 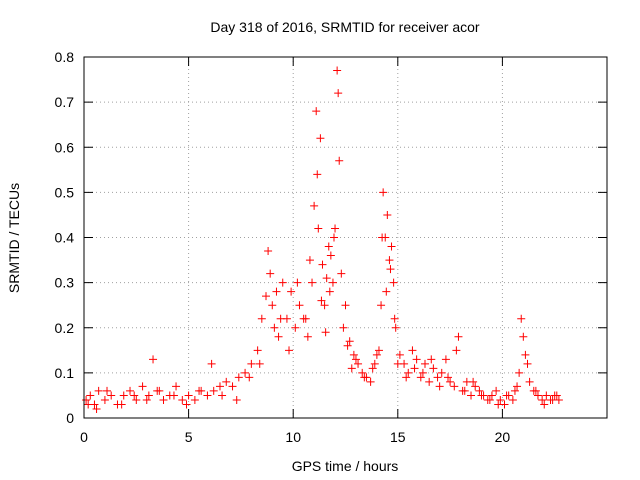 I want to click on y-tick-label: 0.6, so click(x=65, y=147).